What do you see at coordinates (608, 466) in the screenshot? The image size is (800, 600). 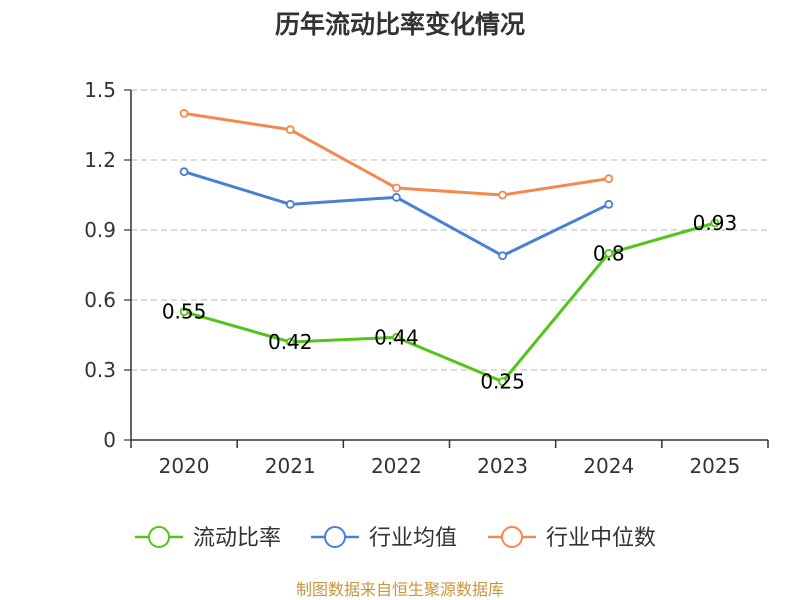 I see `x-tick-label: 2024` at bounding box center [608, 466].